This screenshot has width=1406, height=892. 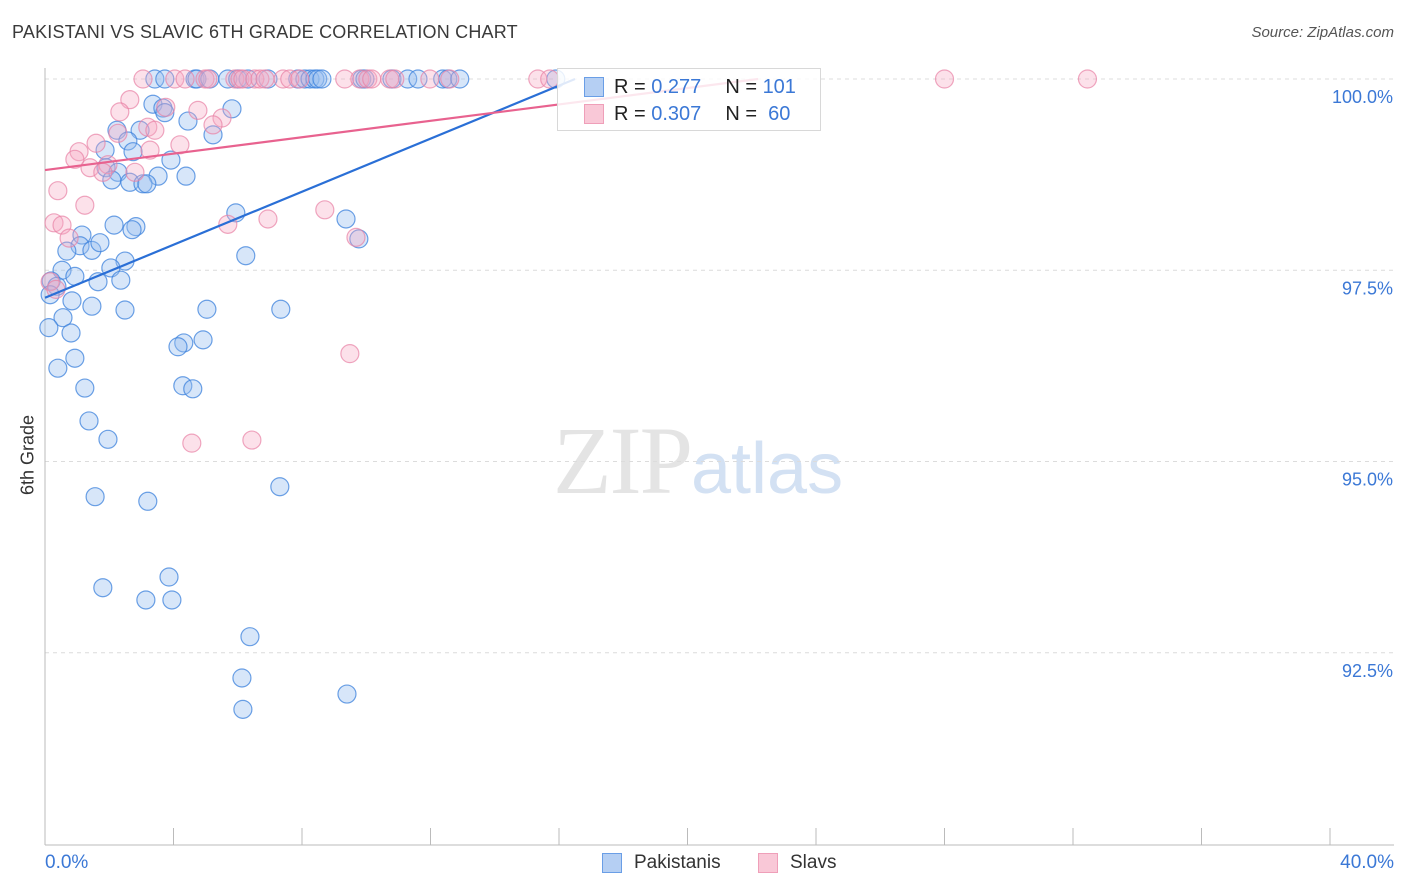 I want to click on x-tick-max: 40.0%, so click(x=1367, y=862).